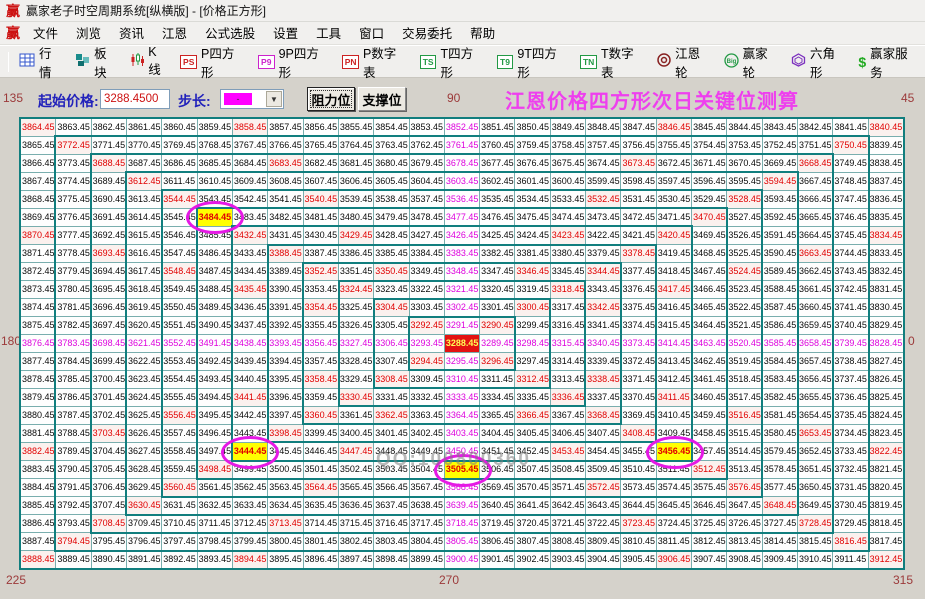 This screenshot has width=925, height=599. Describe the element at coordinates (505, 61) in the screenshot. I see `t9-badge-icon: T9` at that location.